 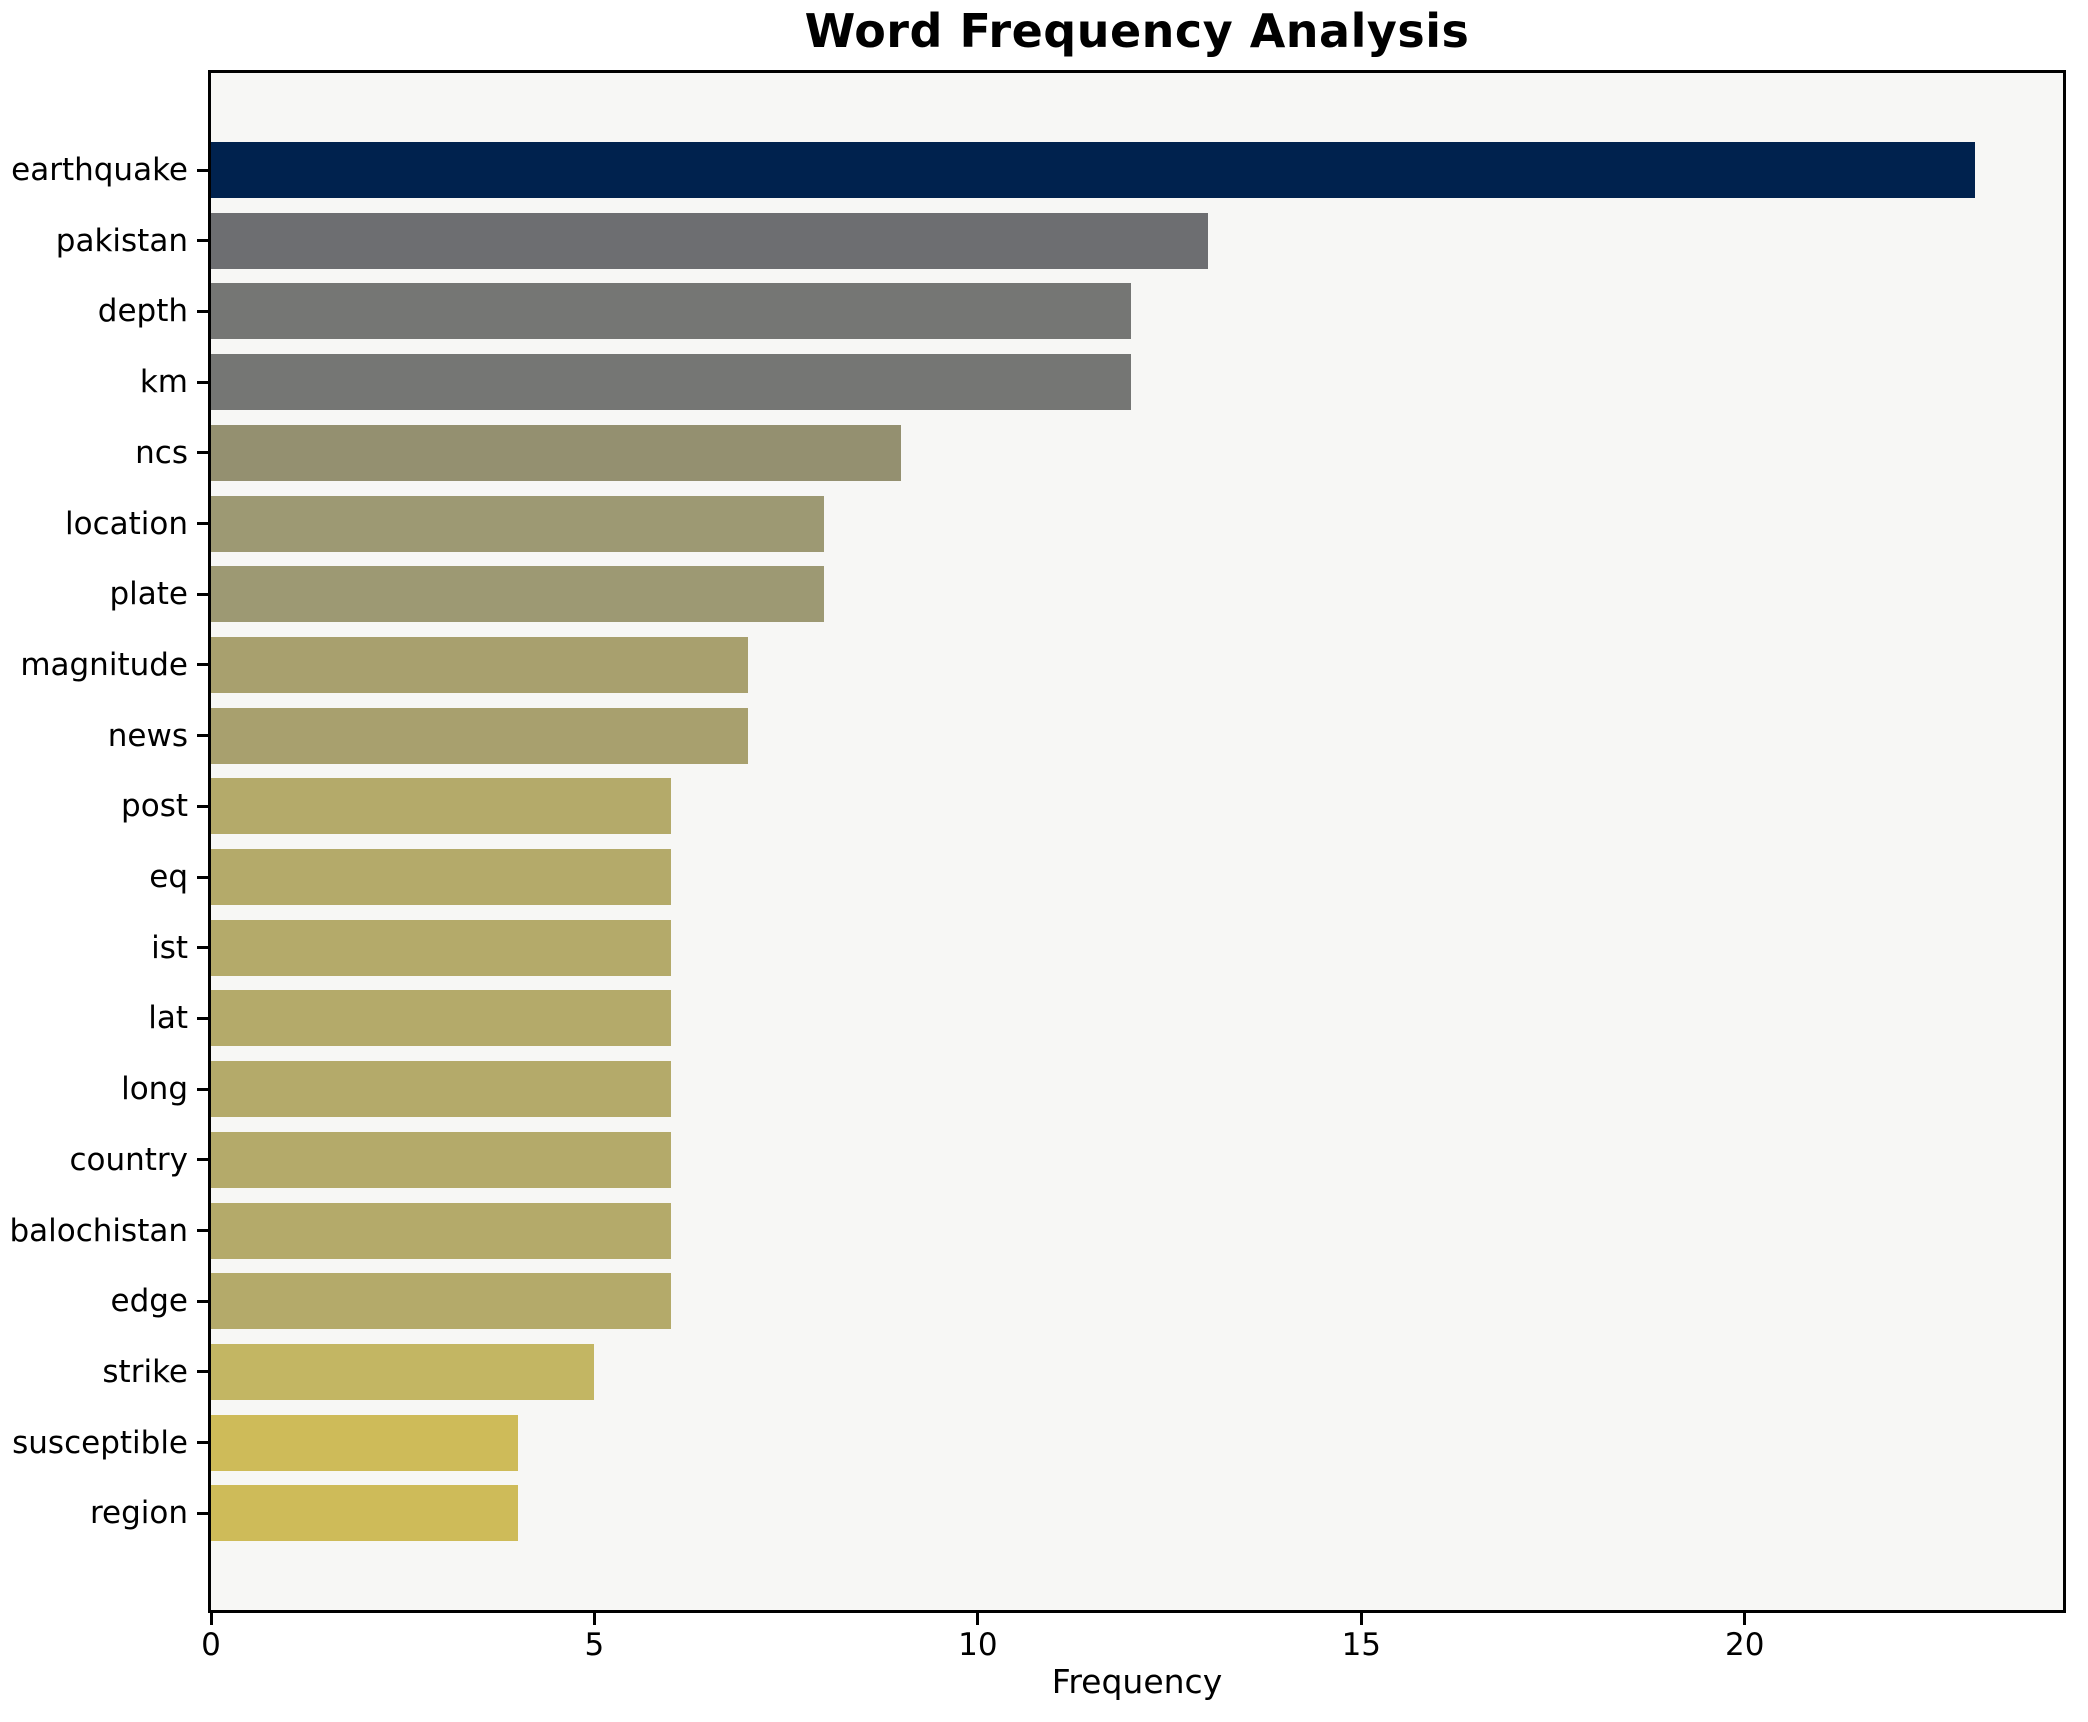 I want to click on bar-ist, so click(x=441, y=947).